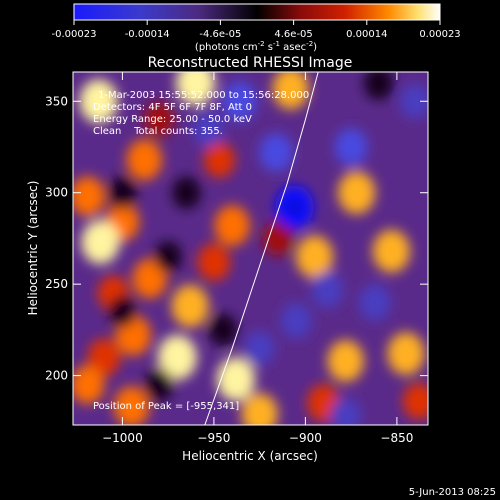  Describe the element at coordinates (122, 438) in the screenshot. I see `x-tick-label: −1000` at that location.